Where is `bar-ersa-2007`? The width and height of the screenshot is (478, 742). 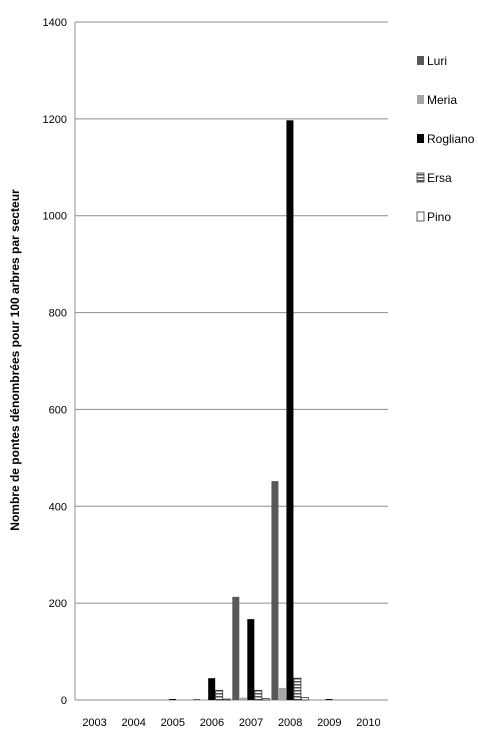
bar-ersa-2007 is located at coordinates (258, 695).